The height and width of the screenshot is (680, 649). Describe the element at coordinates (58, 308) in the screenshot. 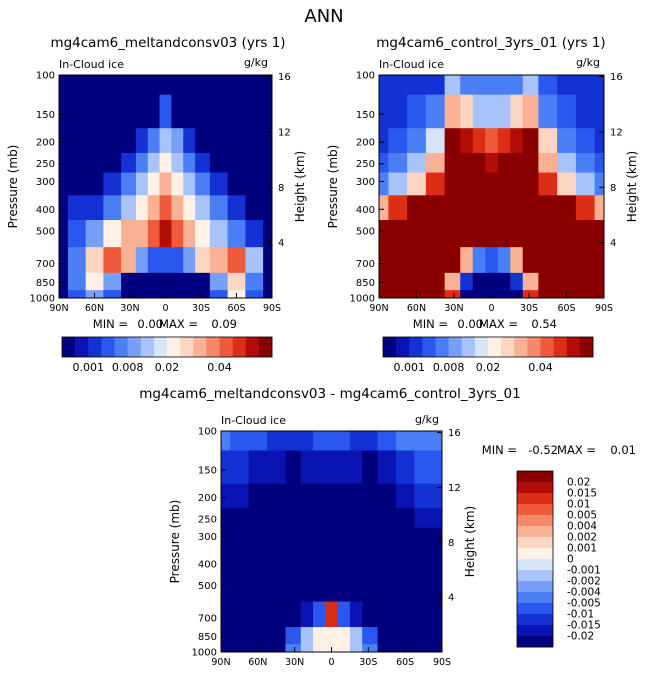

I see `x-tick-label: 90N` at that location.